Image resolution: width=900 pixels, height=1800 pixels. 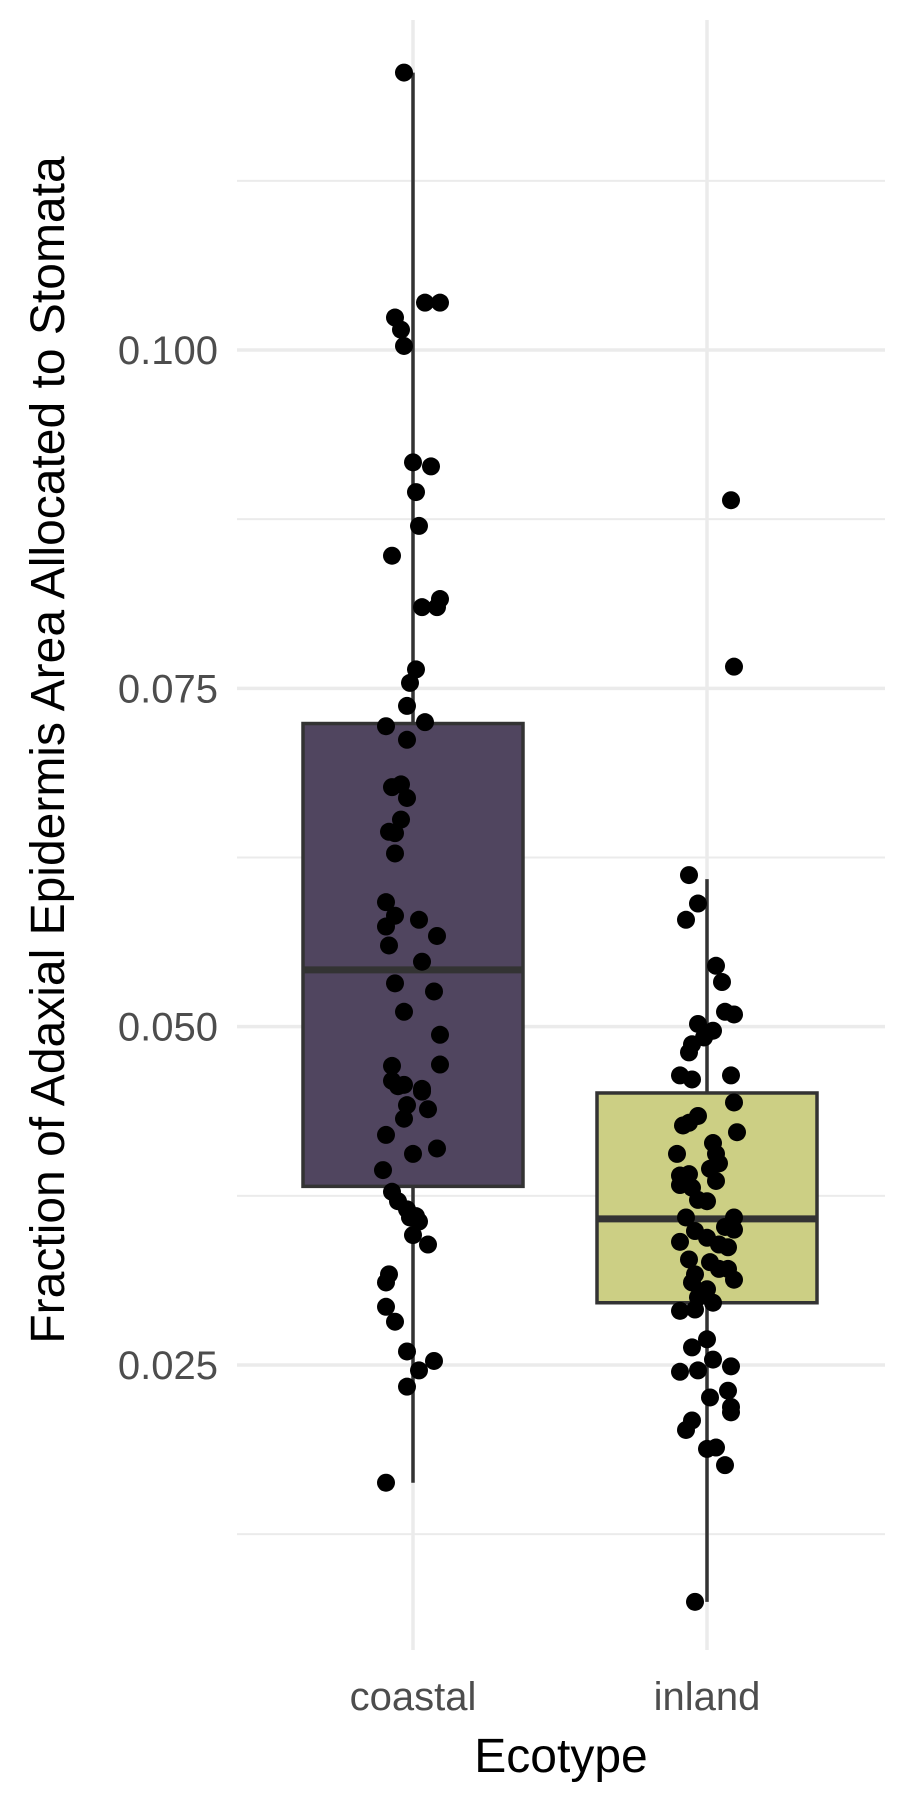 What do you see at coordinates (707, 1697) in the screenshot?
I see `x-tick-label: inland` at bounding box center [707, 1697].